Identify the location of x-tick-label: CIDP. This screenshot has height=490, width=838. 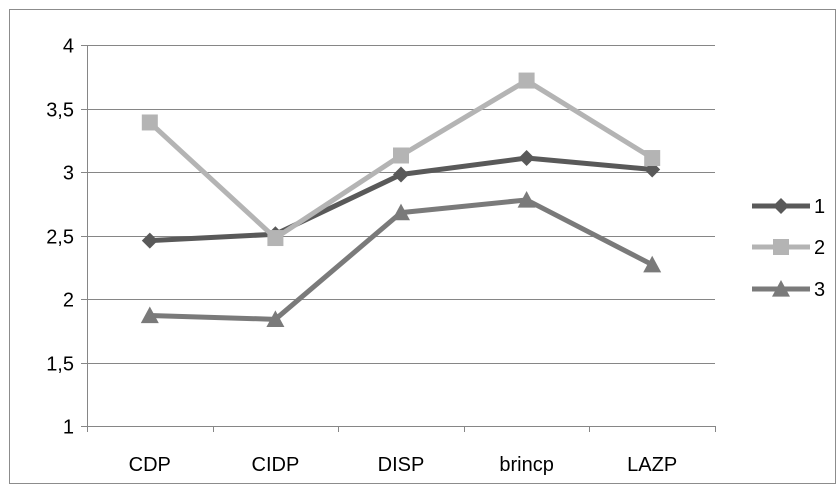
(276, 465).